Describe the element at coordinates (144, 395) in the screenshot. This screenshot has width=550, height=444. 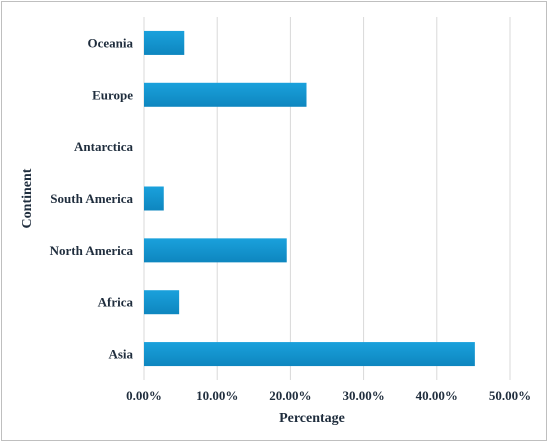
I see `x-tick-label: 0.00%` at that location.